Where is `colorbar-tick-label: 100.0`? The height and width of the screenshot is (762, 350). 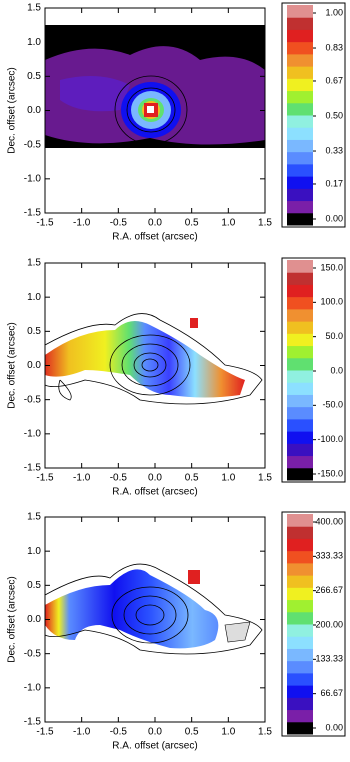
colorbar-tick-label: 100.0 is located at coordinates (331, 302).